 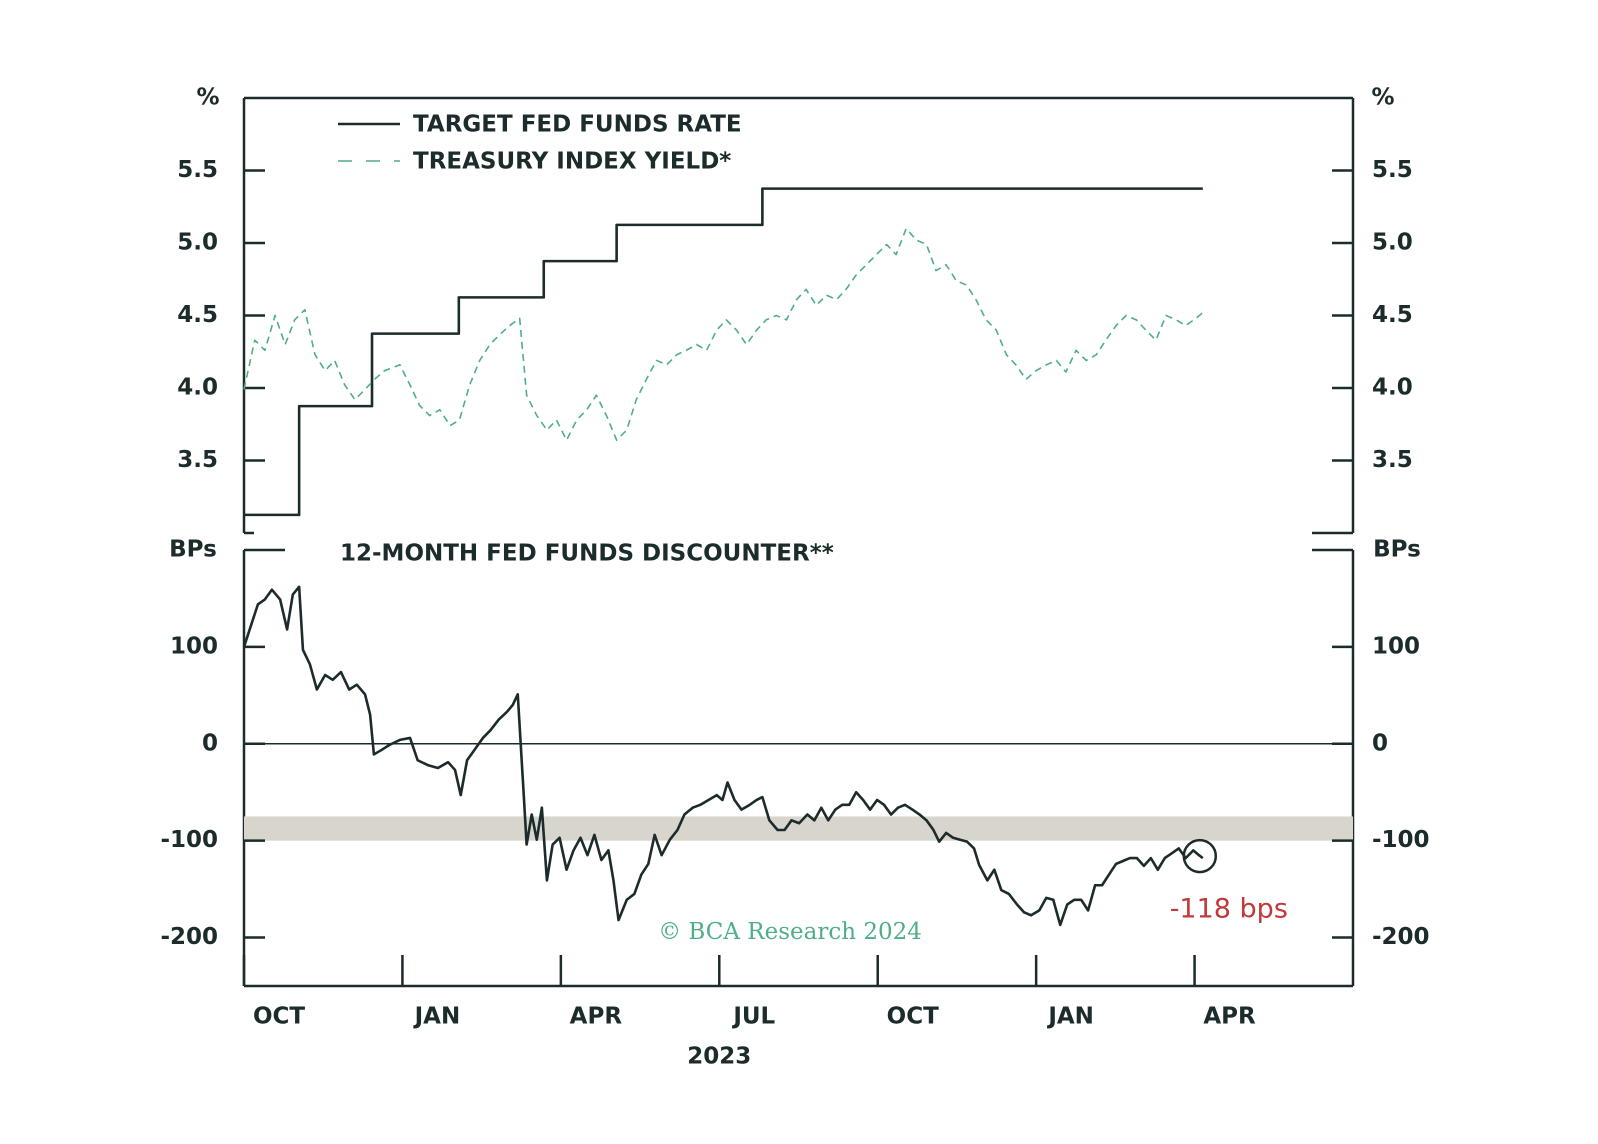 What do you see at coordinates (719, 1057) in the screenshot?
I see `x-group-label: 2023` at bounding box center [719, 1057].